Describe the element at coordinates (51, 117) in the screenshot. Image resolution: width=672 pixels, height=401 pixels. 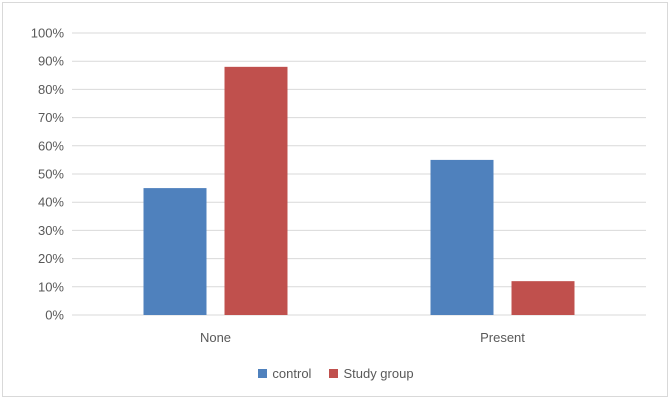
I see `y-tick-label: 70%` at that location.